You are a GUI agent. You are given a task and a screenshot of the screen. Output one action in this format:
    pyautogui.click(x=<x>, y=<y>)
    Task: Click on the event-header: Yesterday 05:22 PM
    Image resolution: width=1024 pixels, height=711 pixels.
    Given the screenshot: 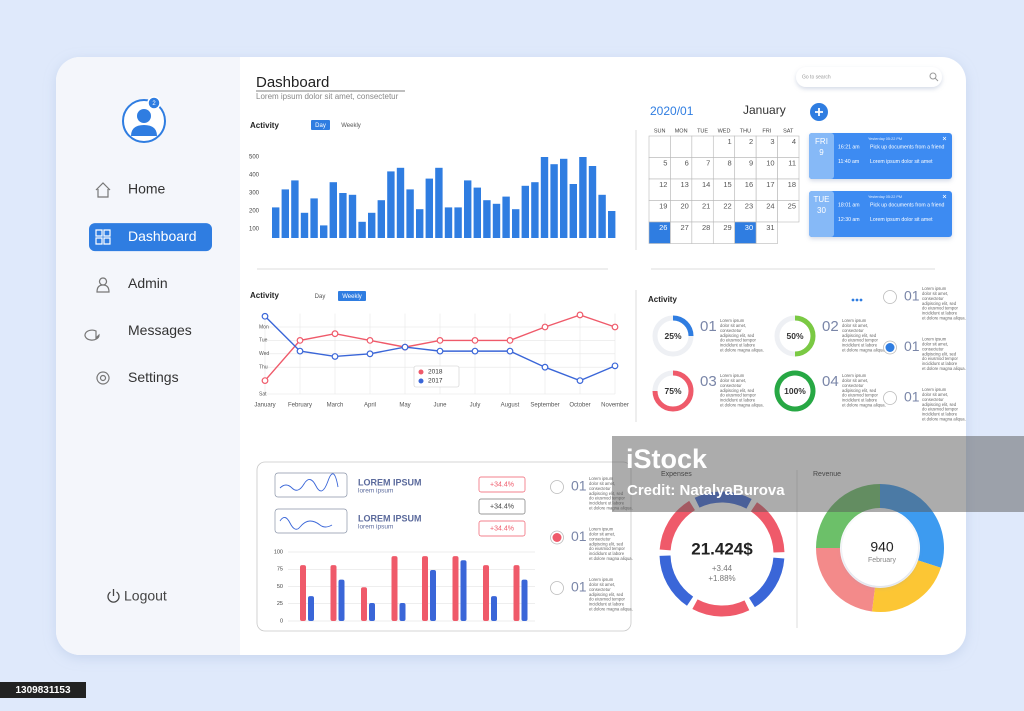 What is the action you would take?
    pyautogui.click(x=885, y=139)
    